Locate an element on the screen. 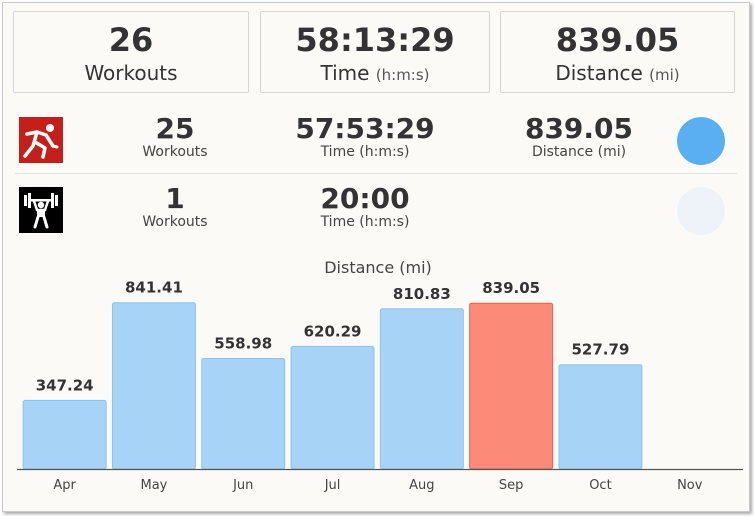 This screenshot has width=754, height=516. weightlifting-time-stat: 20:00 Time (h:m:s) is located at coordinates (365, 206).